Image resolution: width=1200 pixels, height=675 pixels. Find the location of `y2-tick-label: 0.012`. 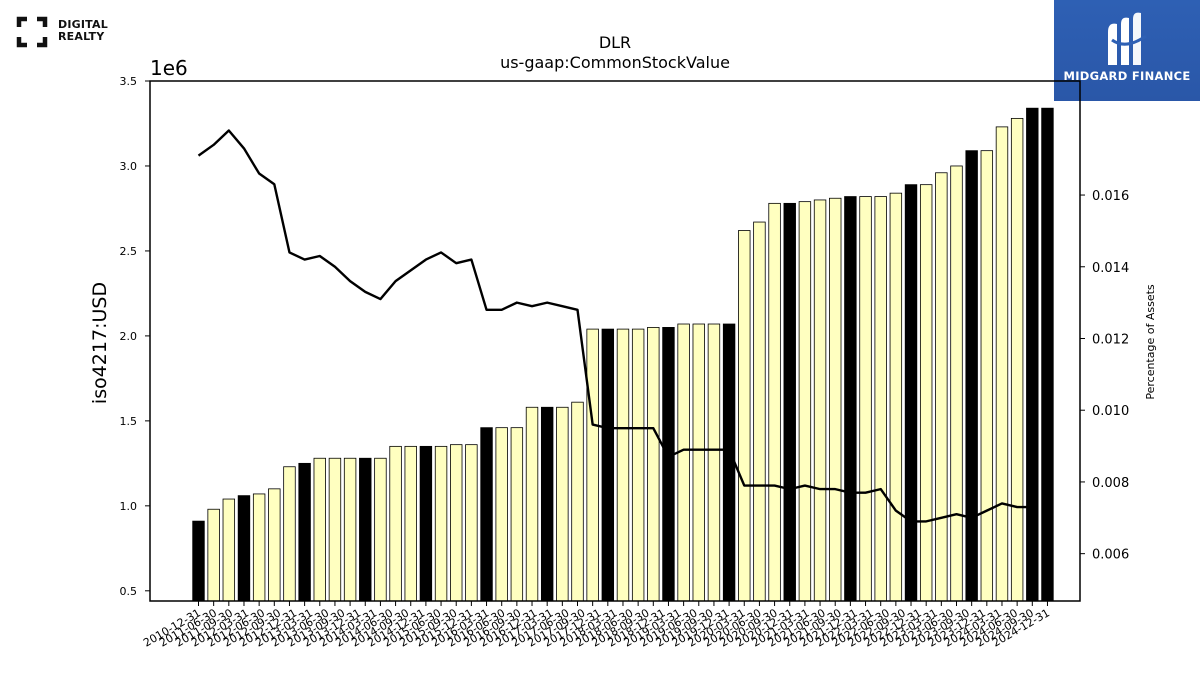

y2-tick-label: 0.012 is located at coordinates (1110, 339).